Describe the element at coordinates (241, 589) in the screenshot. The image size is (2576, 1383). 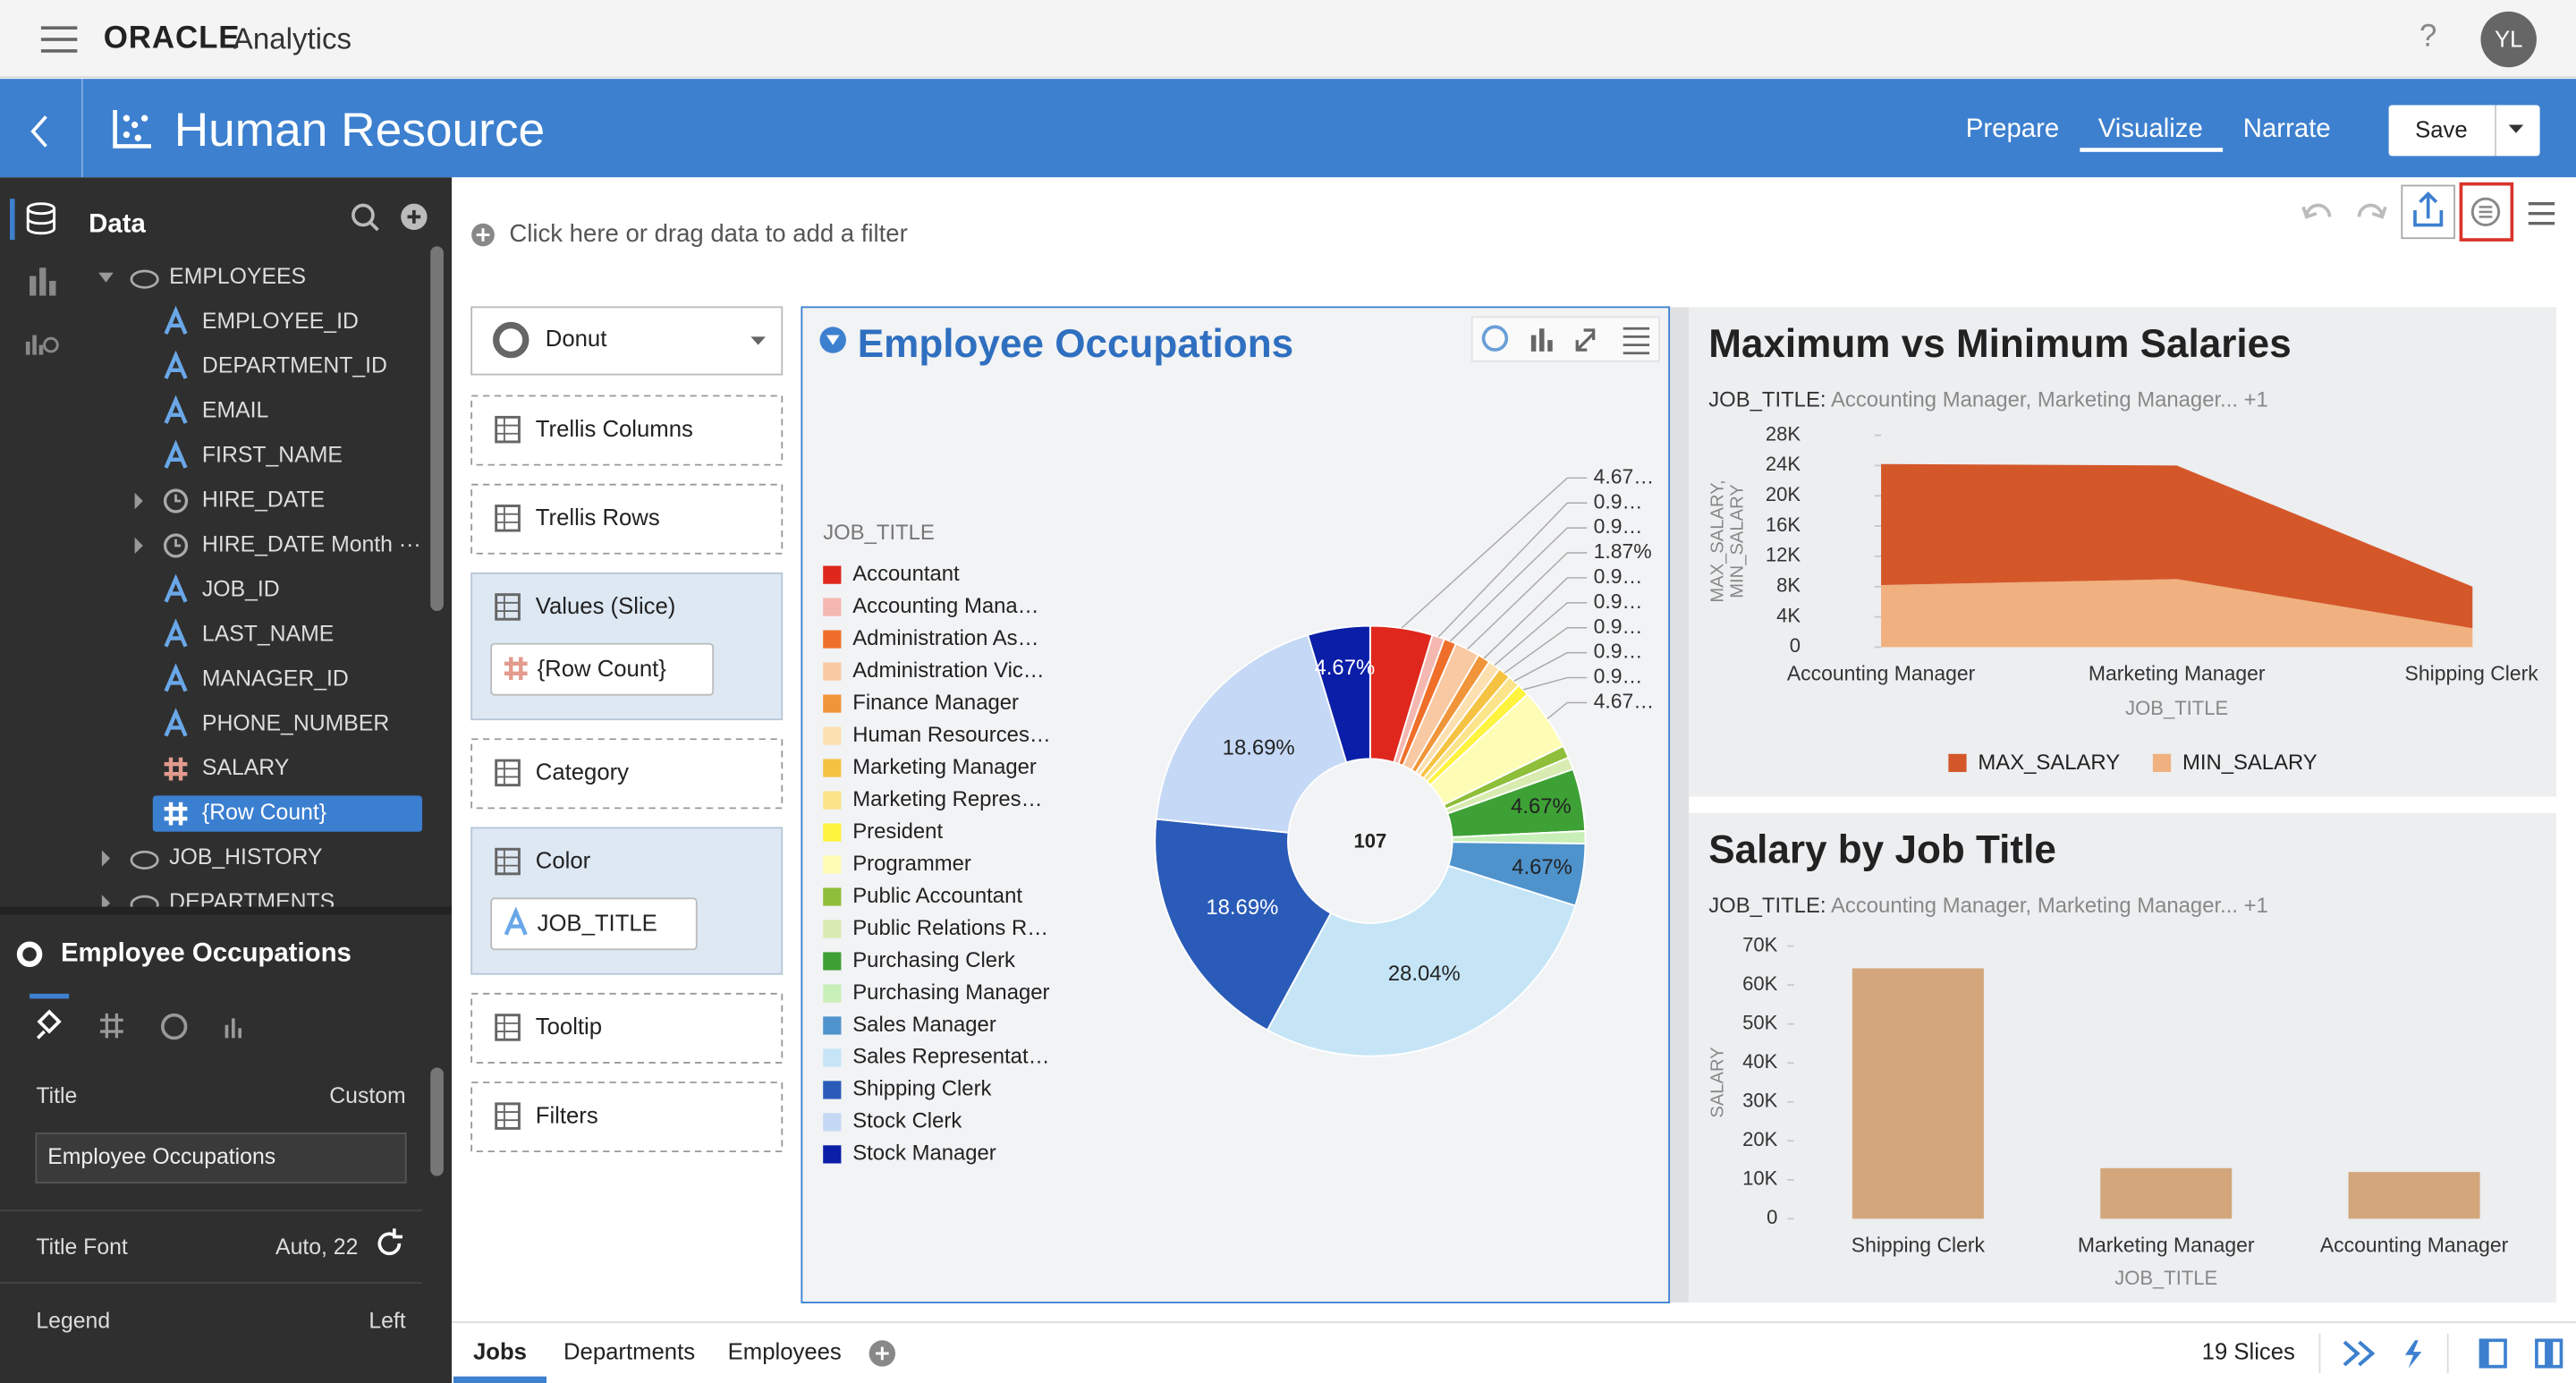
I see `tree-item: JOB_ID` at that location.